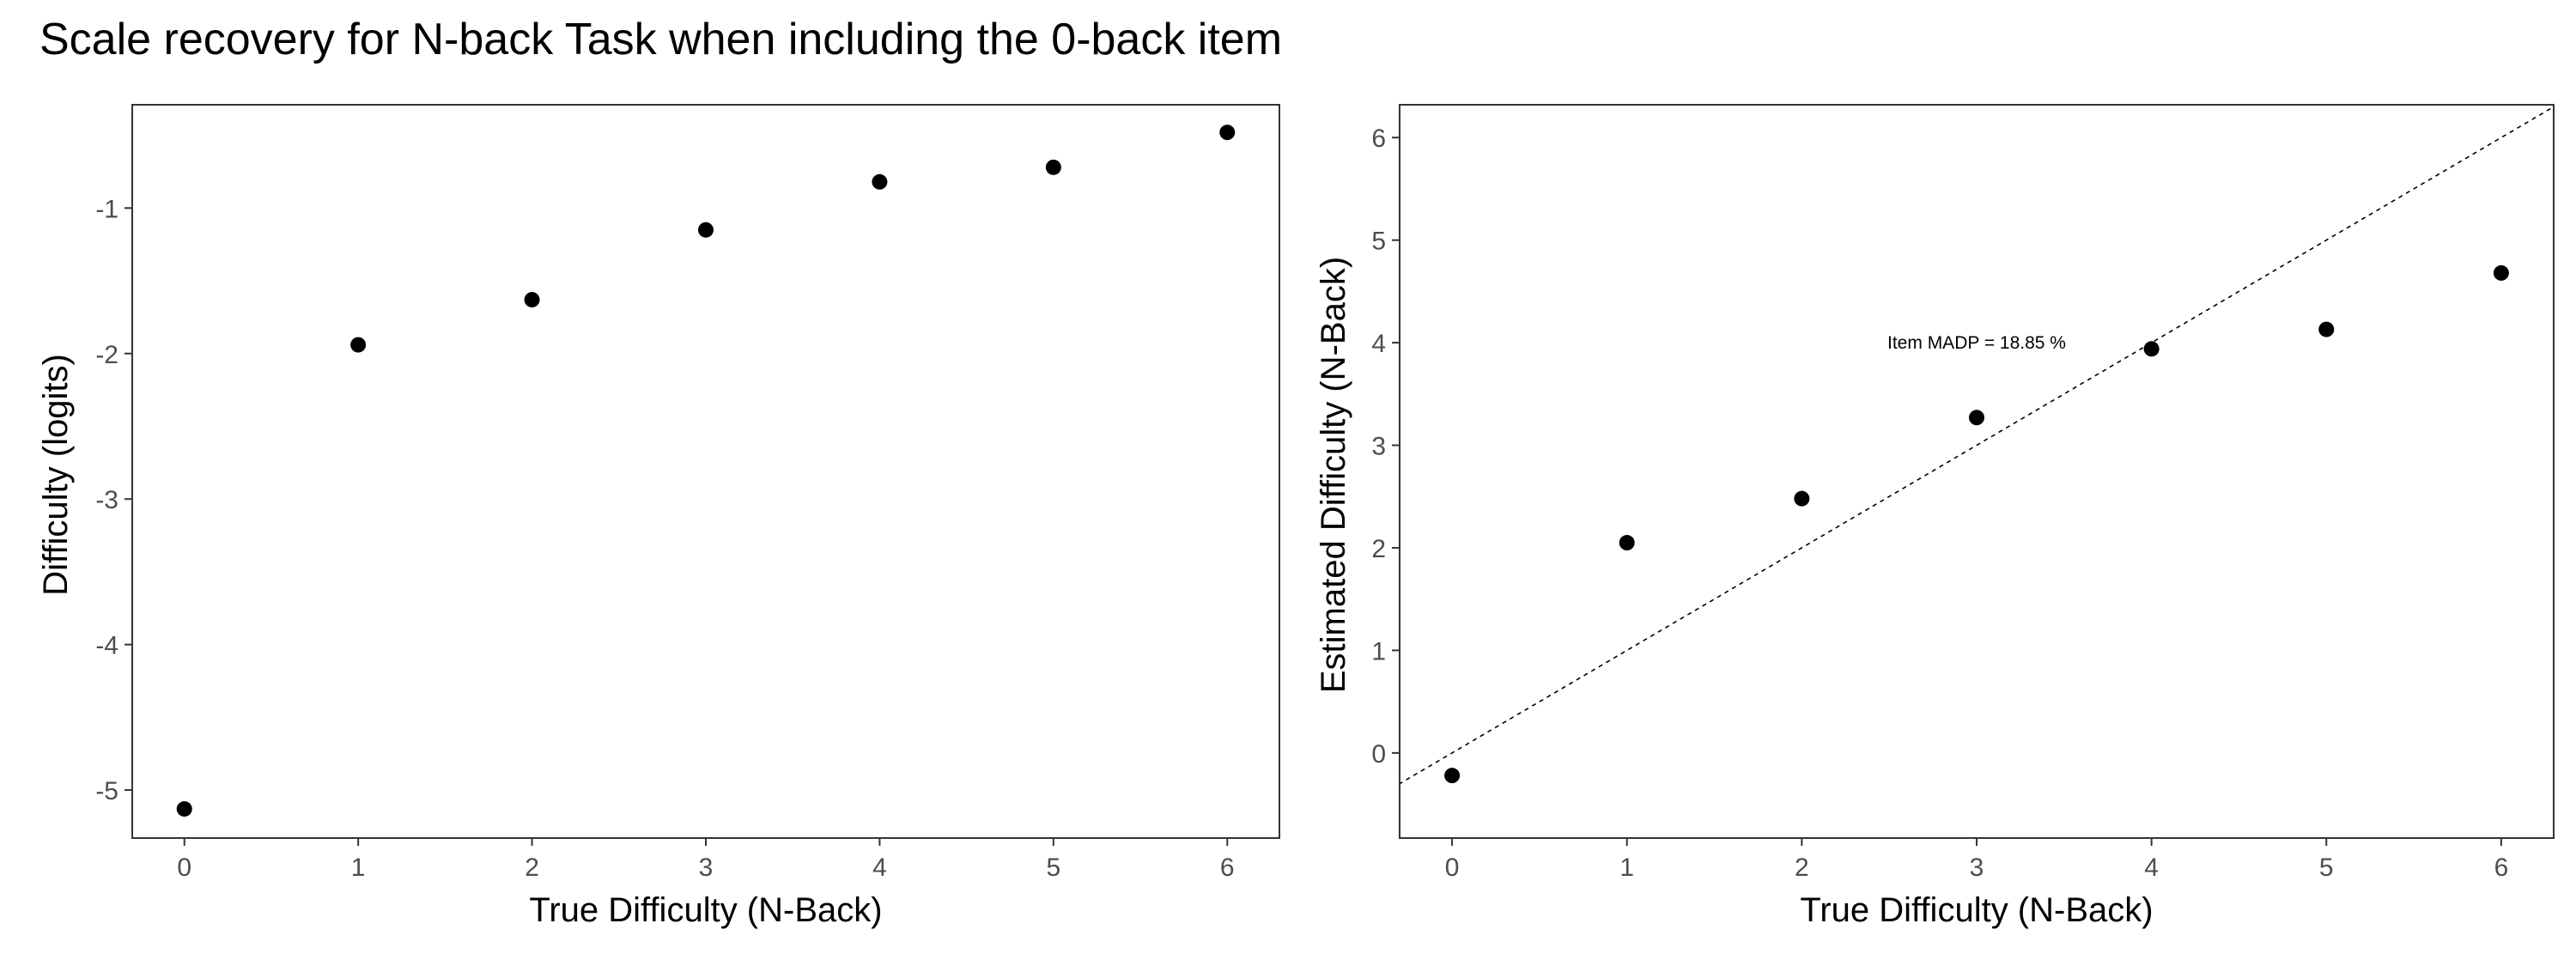 Image resolution: width=2576 pixels, height=966 pixels. I want to click on left-y-tick-label: -5, so click(106, 791).